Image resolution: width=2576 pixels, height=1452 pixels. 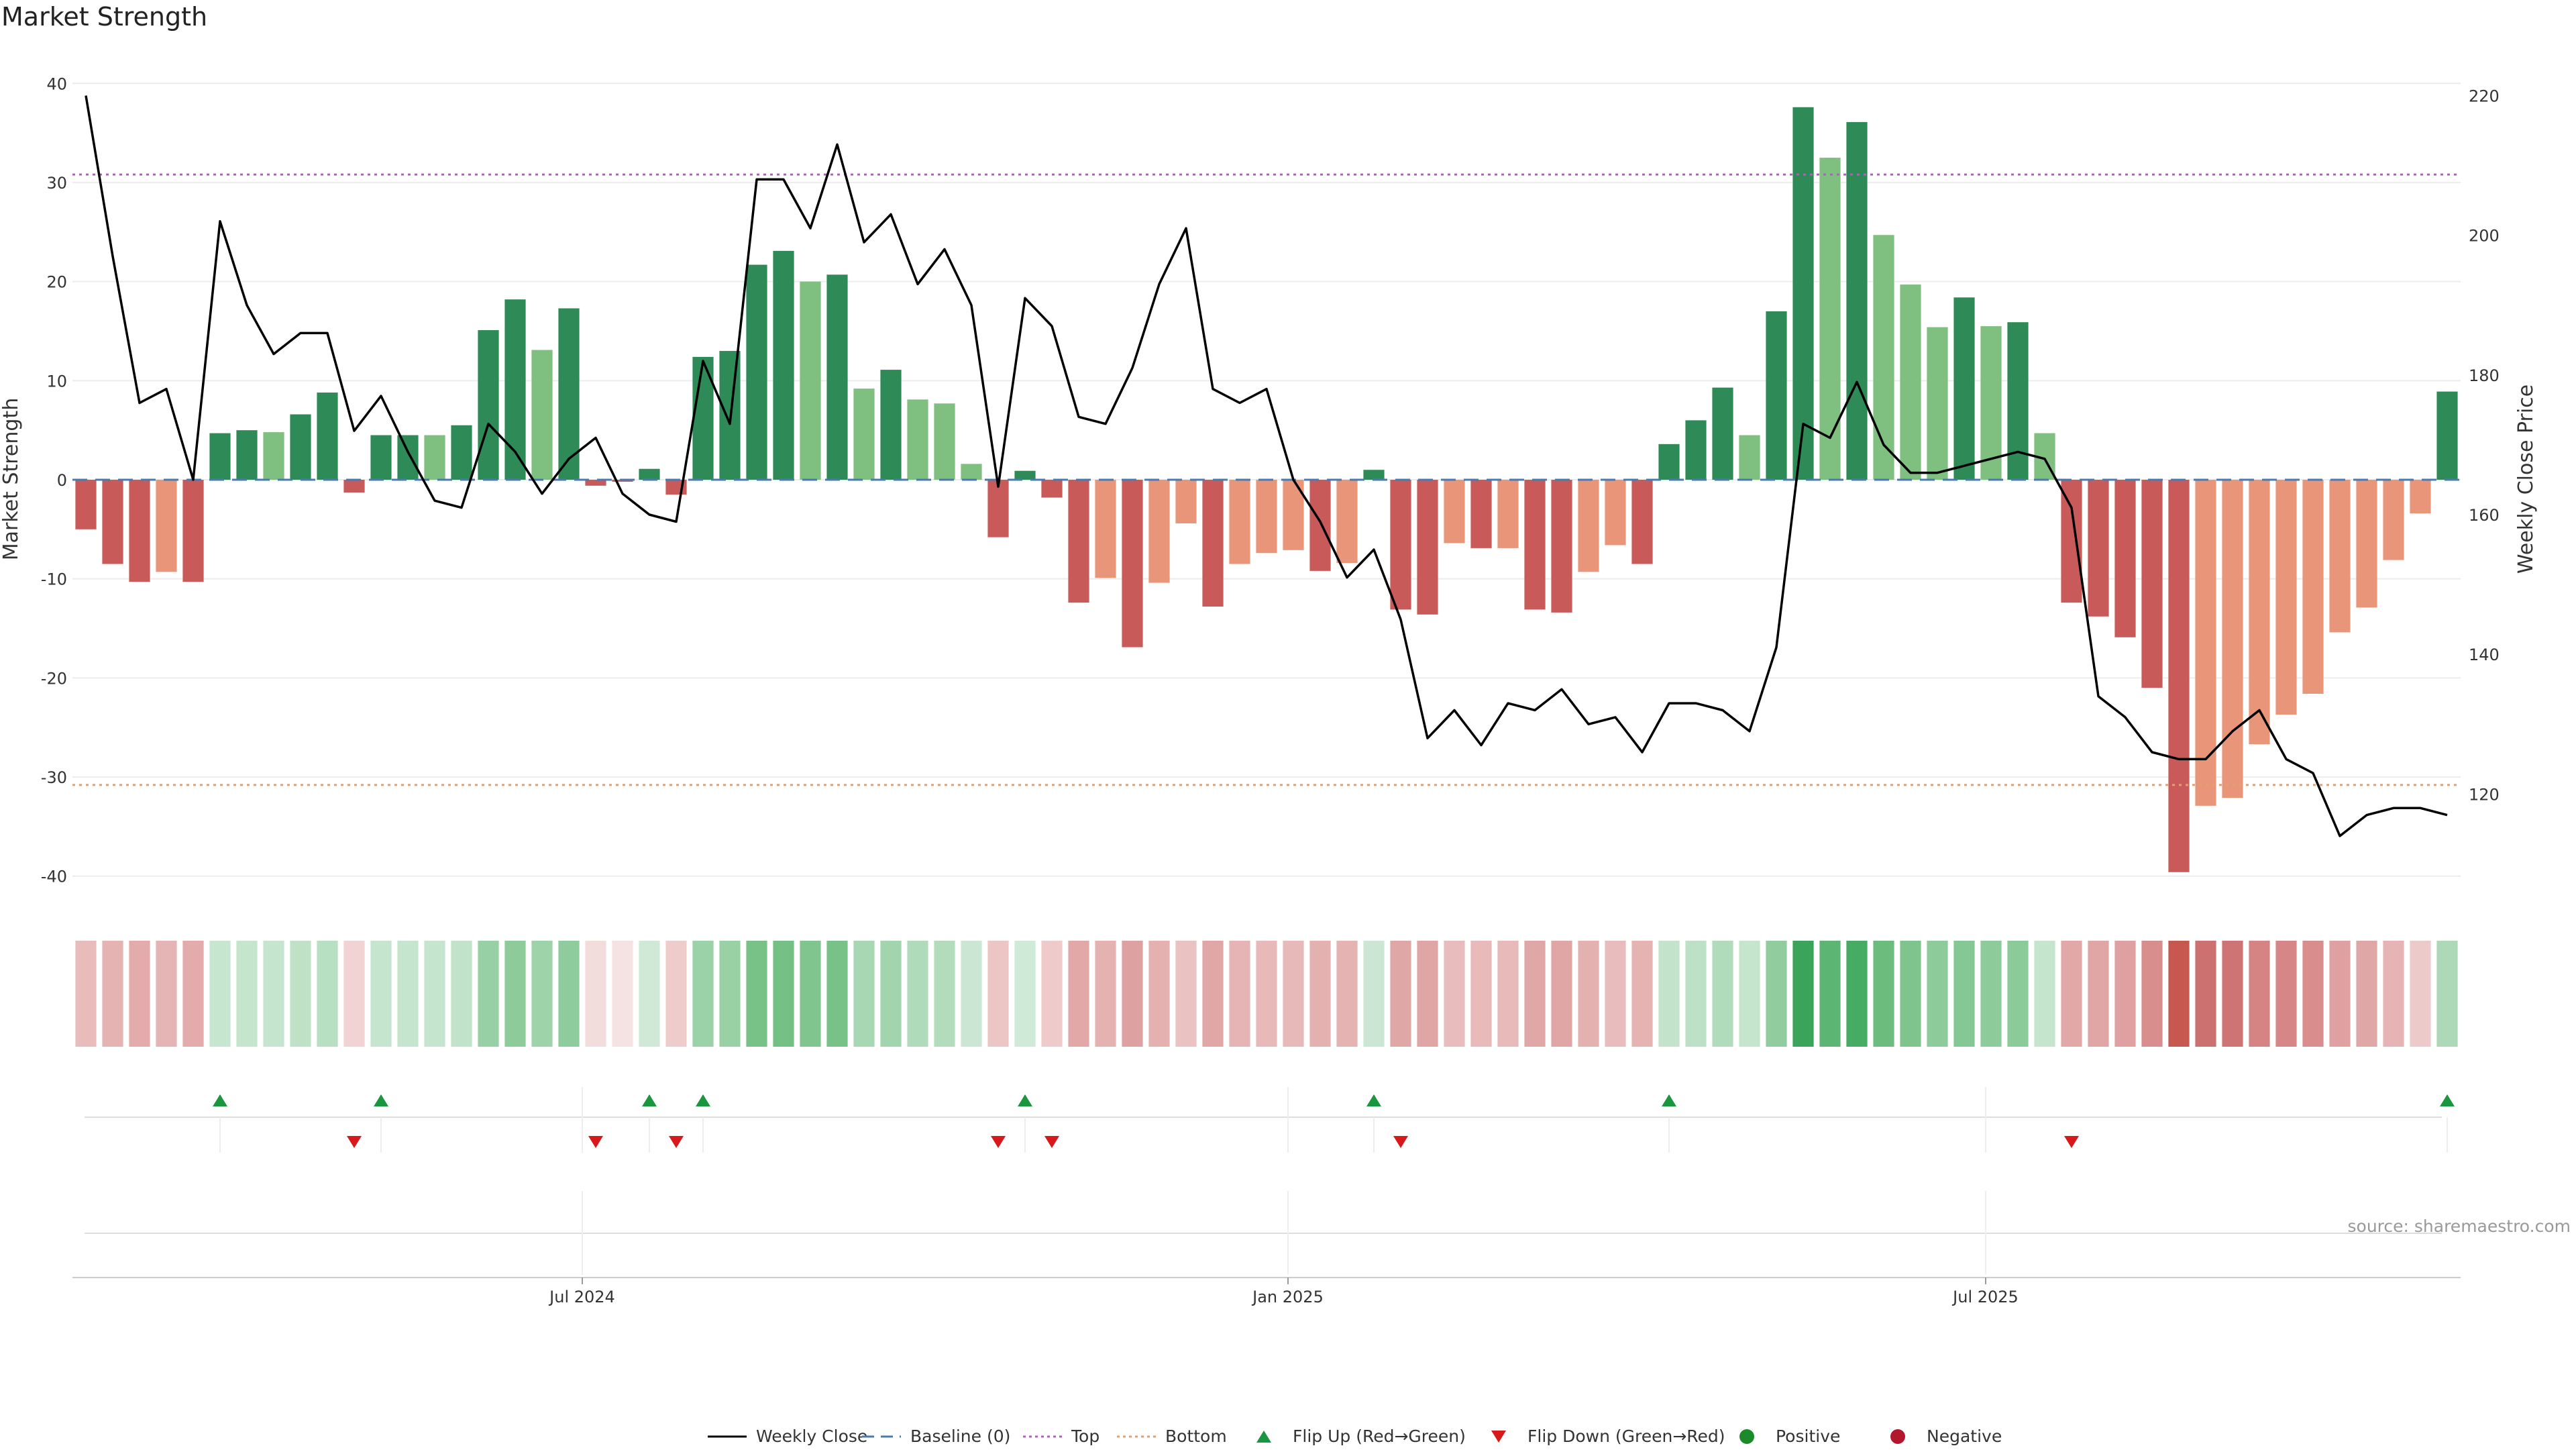 I want to click on legend-label: Bottom, so click(x=1196, y=1437).